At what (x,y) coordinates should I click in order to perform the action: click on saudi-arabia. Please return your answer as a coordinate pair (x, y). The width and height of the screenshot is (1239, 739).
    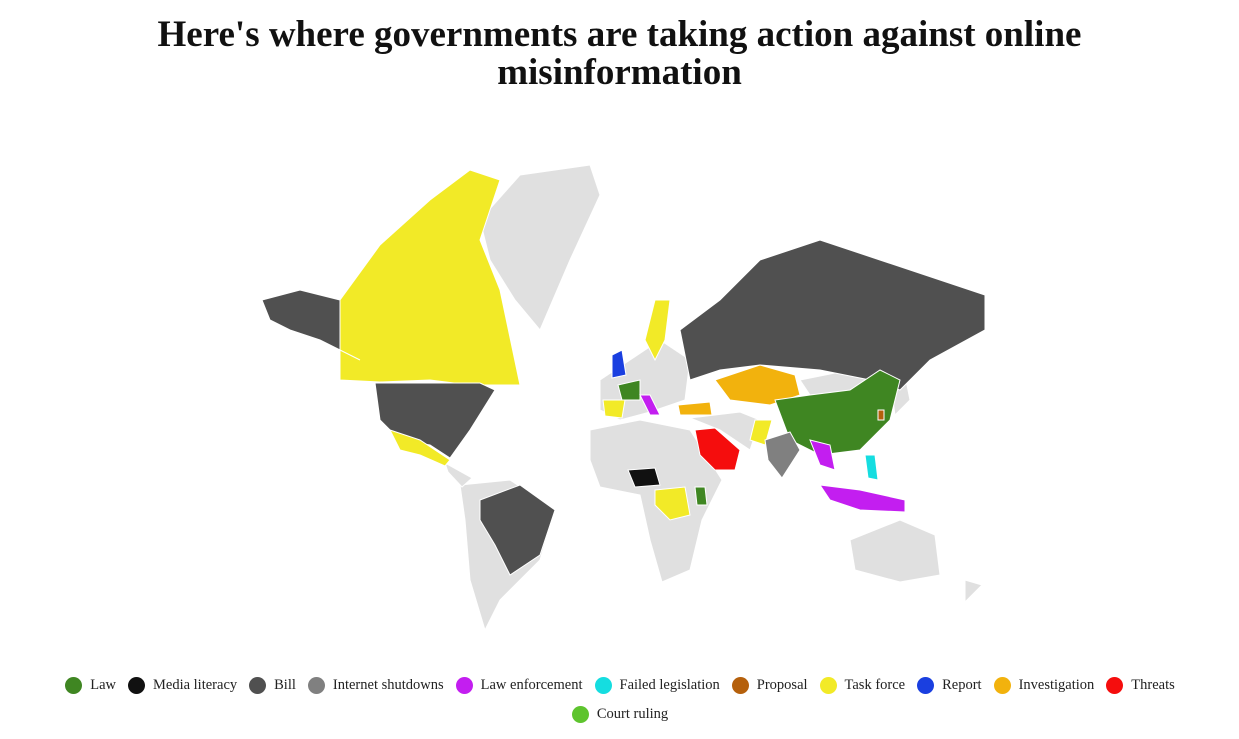
    Looking at the image, I should click on (717, 449).